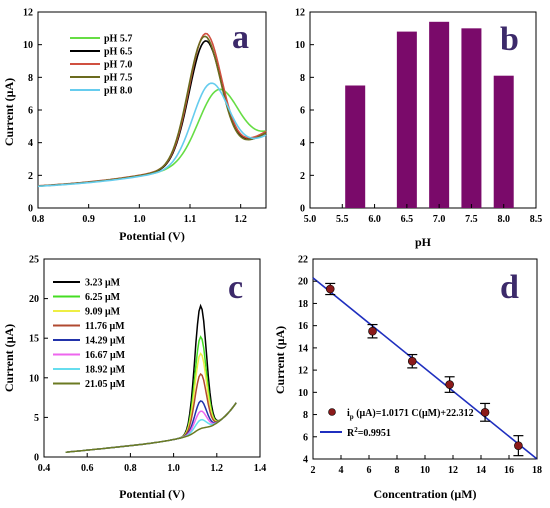 The height and width of the screenshot is (508, 550). What do you see at coordinates (105, 370) in the screenshot?
I see `legend-label: 18.92 μM` at bounding box center [105, 370].